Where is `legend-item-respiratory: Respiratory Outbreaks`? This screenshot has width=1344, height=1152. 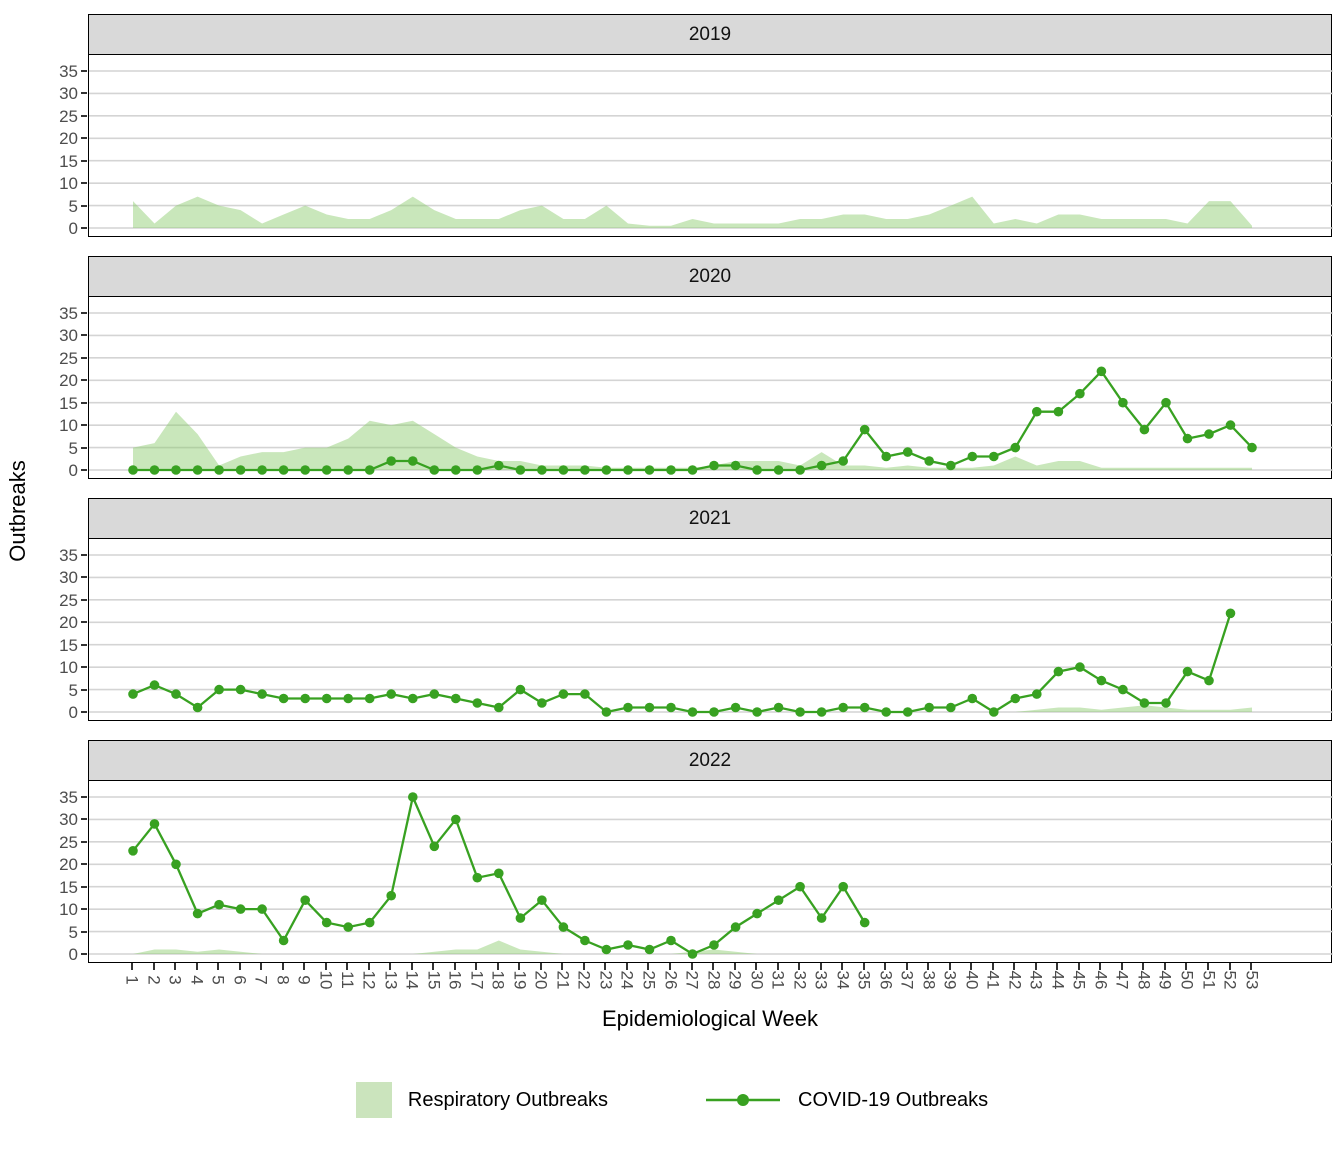 legend-item-respiratory: Respiratory Outbreaks is located at coordinates (481, 1100).